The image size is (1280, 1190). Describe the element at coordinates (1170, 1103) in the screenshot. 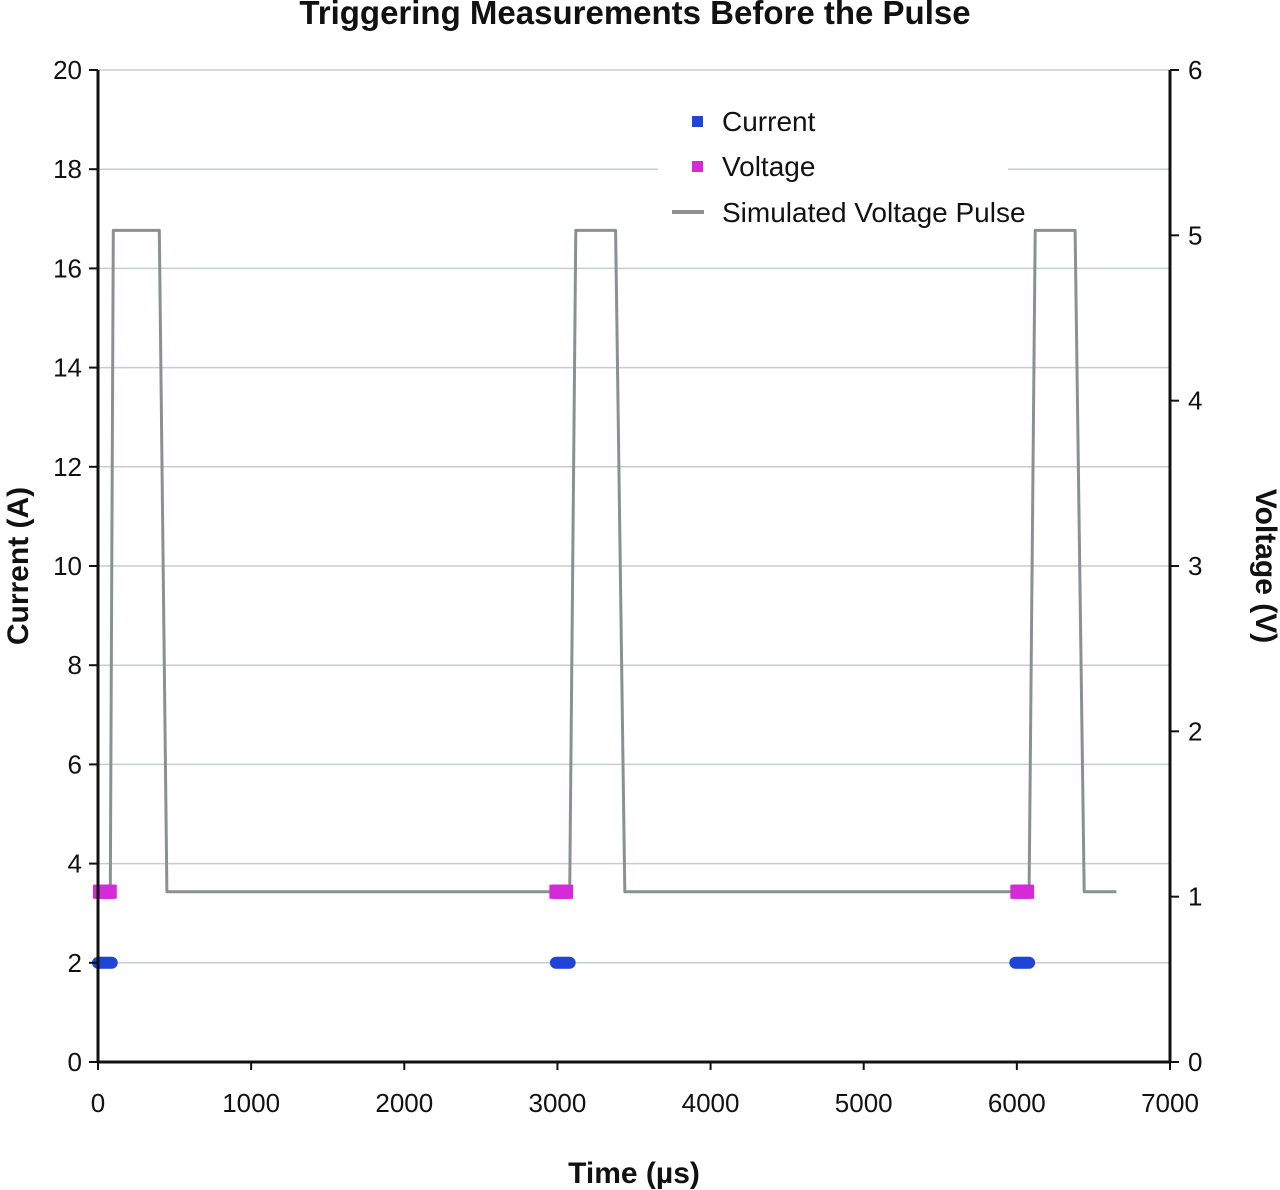

I see `x-tick-label: 7000` at that location.